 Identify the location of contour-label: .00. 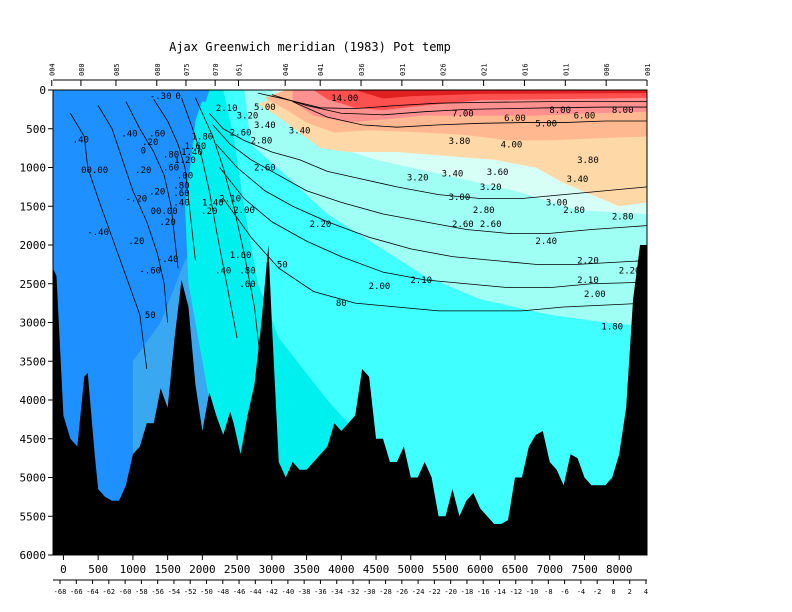
(185, 176).